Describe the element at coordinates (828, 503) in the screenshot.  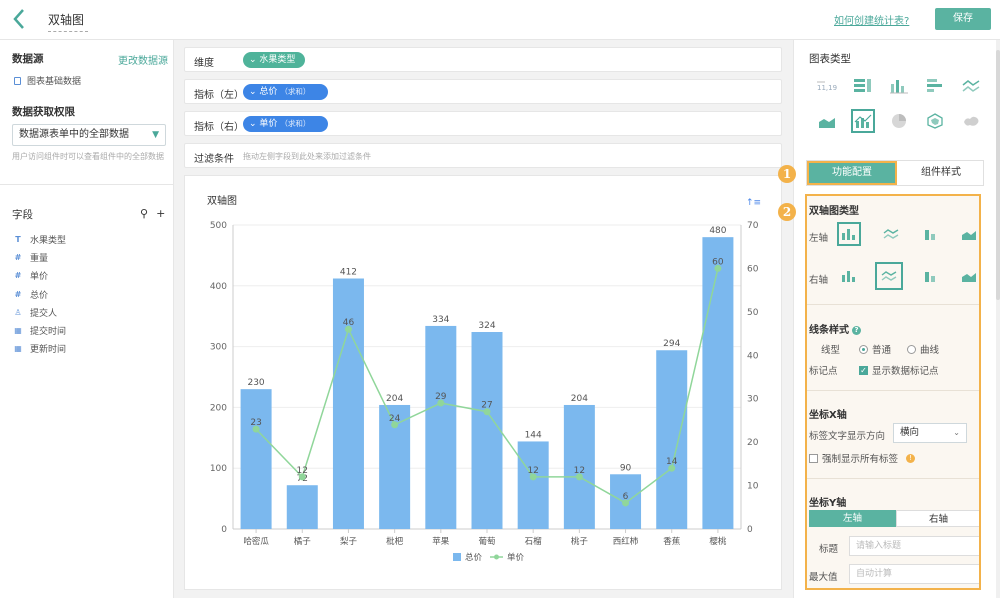
I see `yaxis-title: 坐标Y轴` at that location.